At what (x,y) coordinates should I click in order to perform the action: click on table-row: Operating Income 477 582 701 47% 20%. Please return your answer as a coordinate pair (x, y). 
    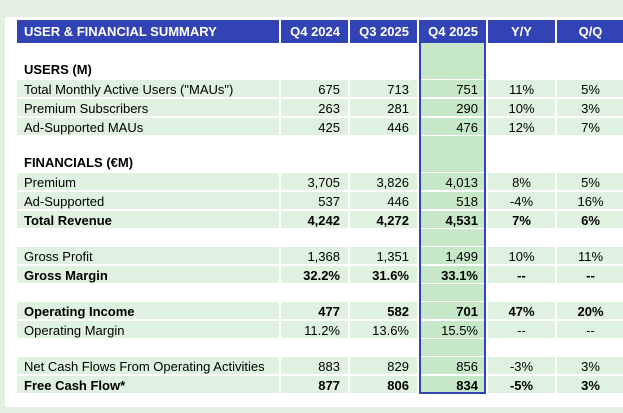
    Looking at the image, I should click on (320, 310).